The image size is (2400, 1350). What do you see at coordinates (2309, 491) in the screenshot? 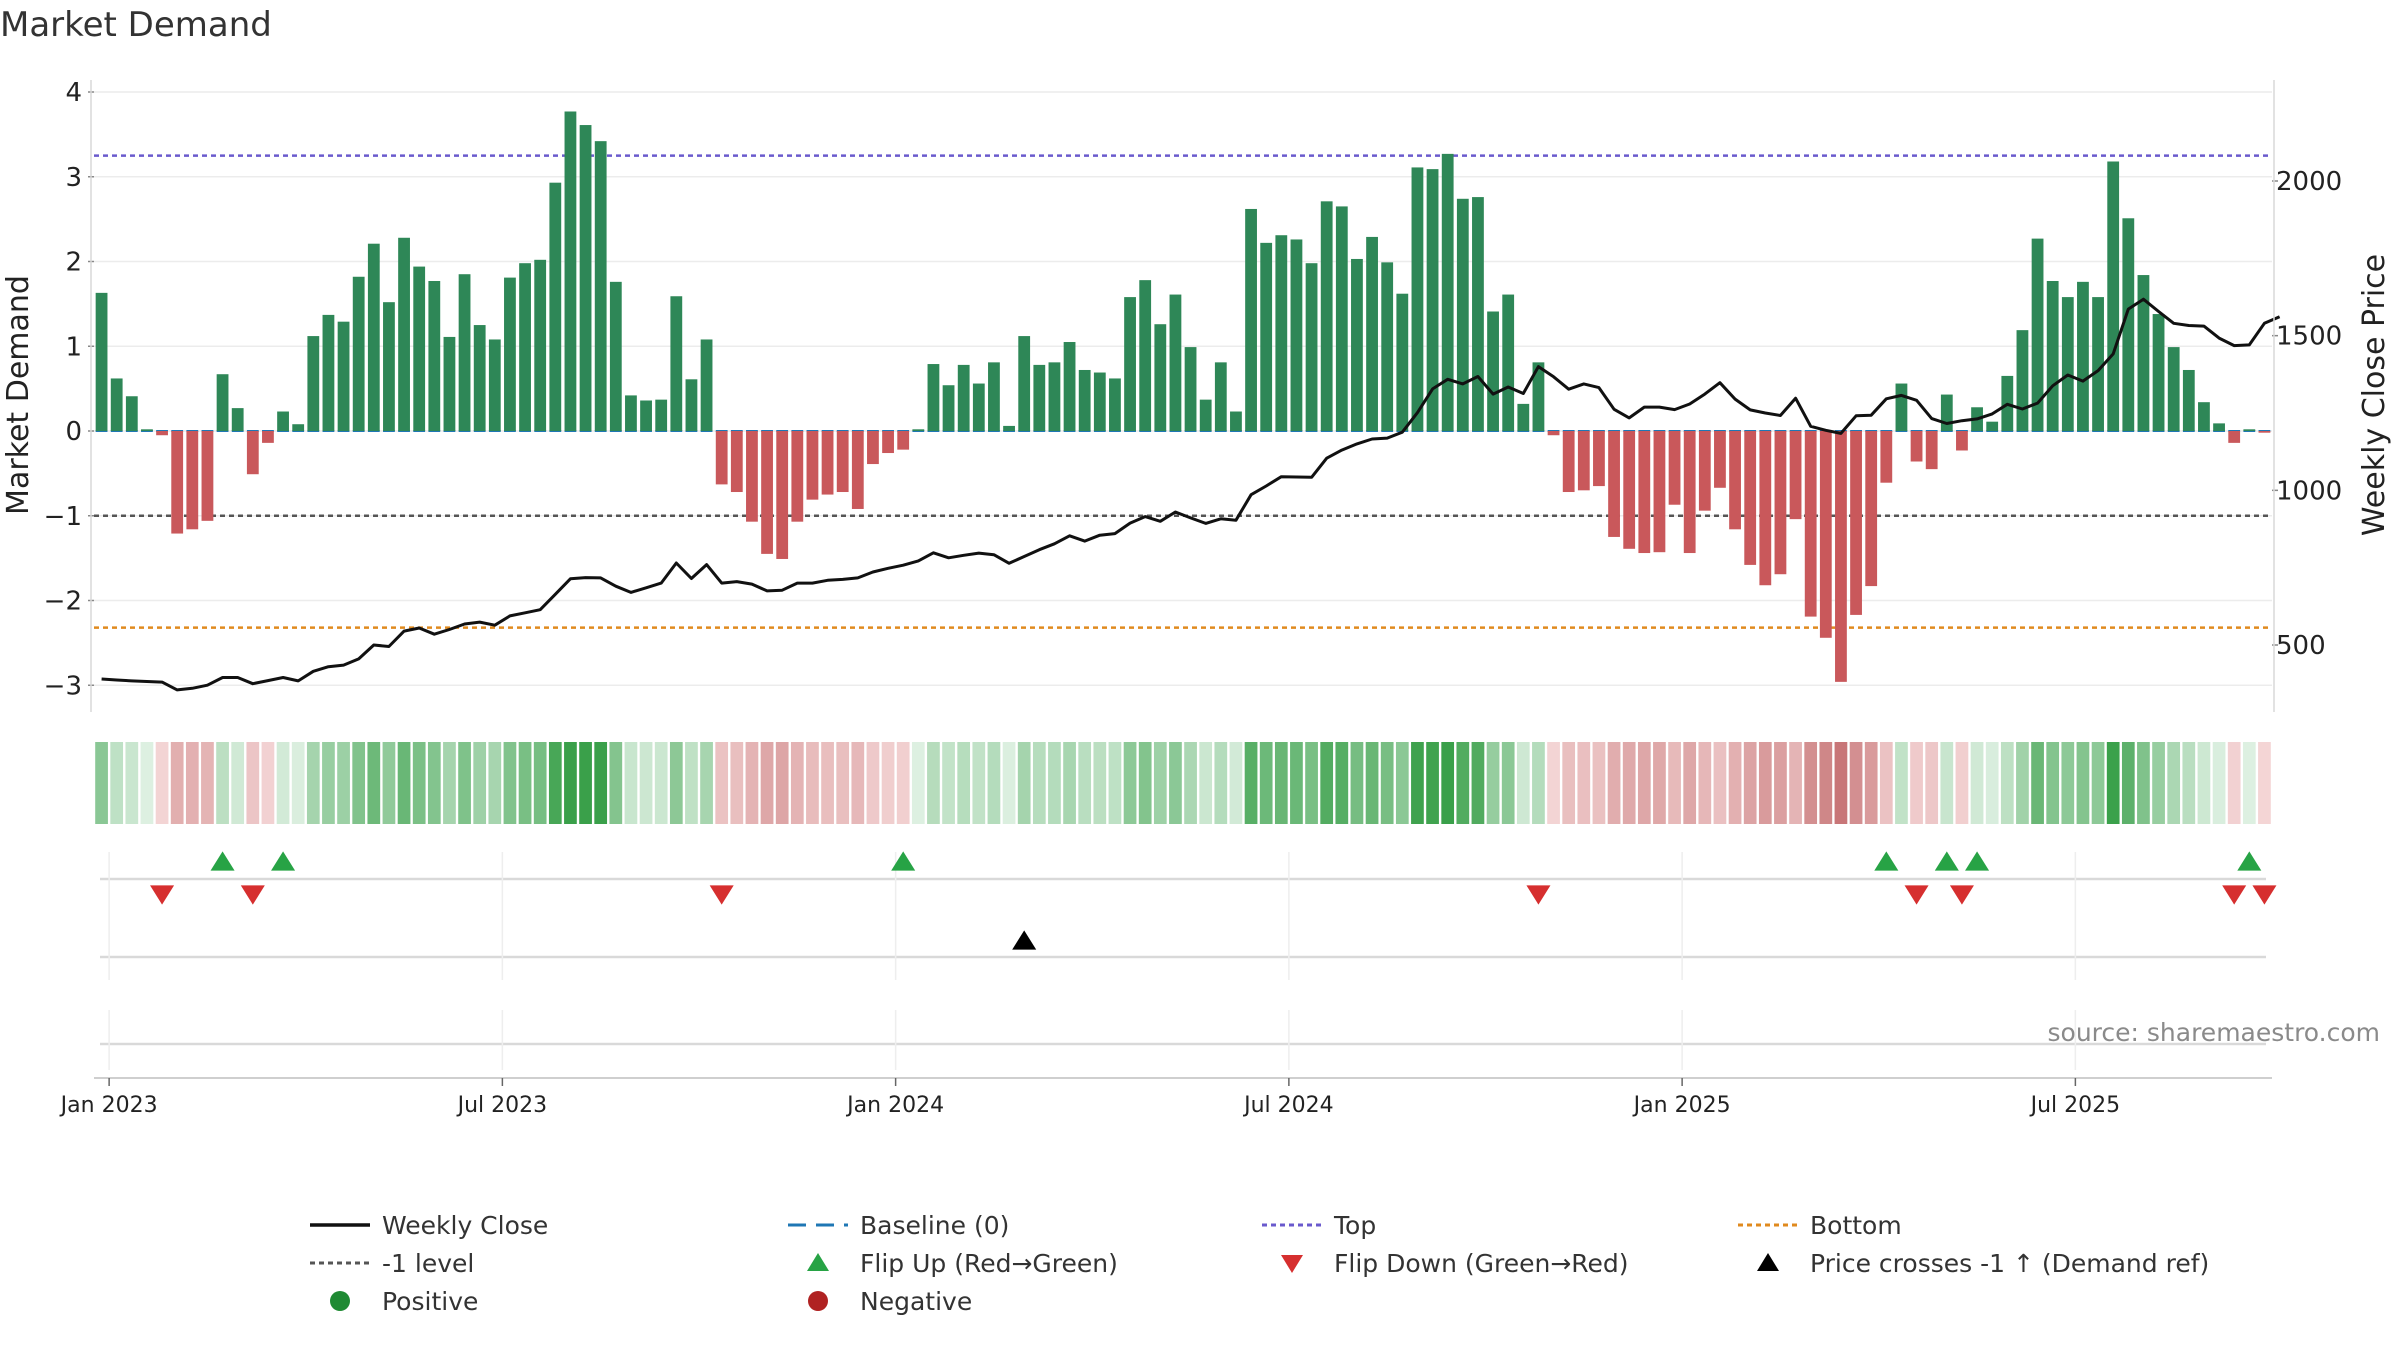
I see `y-right-tick-label: 1000` at bounding box center [2309, 491].